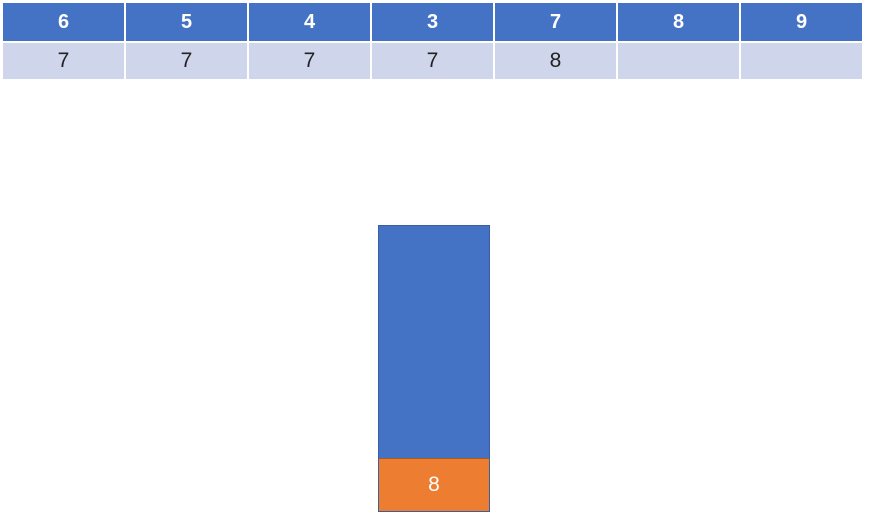 Image resolution: width=872 pixels, height=522 pixels. I want to click on header-cell: 4, so click(309, 22).